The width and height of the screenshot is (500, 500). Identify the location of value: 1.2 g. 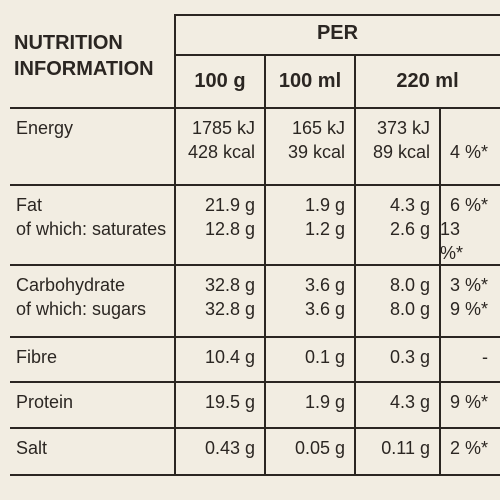
(324, 229).